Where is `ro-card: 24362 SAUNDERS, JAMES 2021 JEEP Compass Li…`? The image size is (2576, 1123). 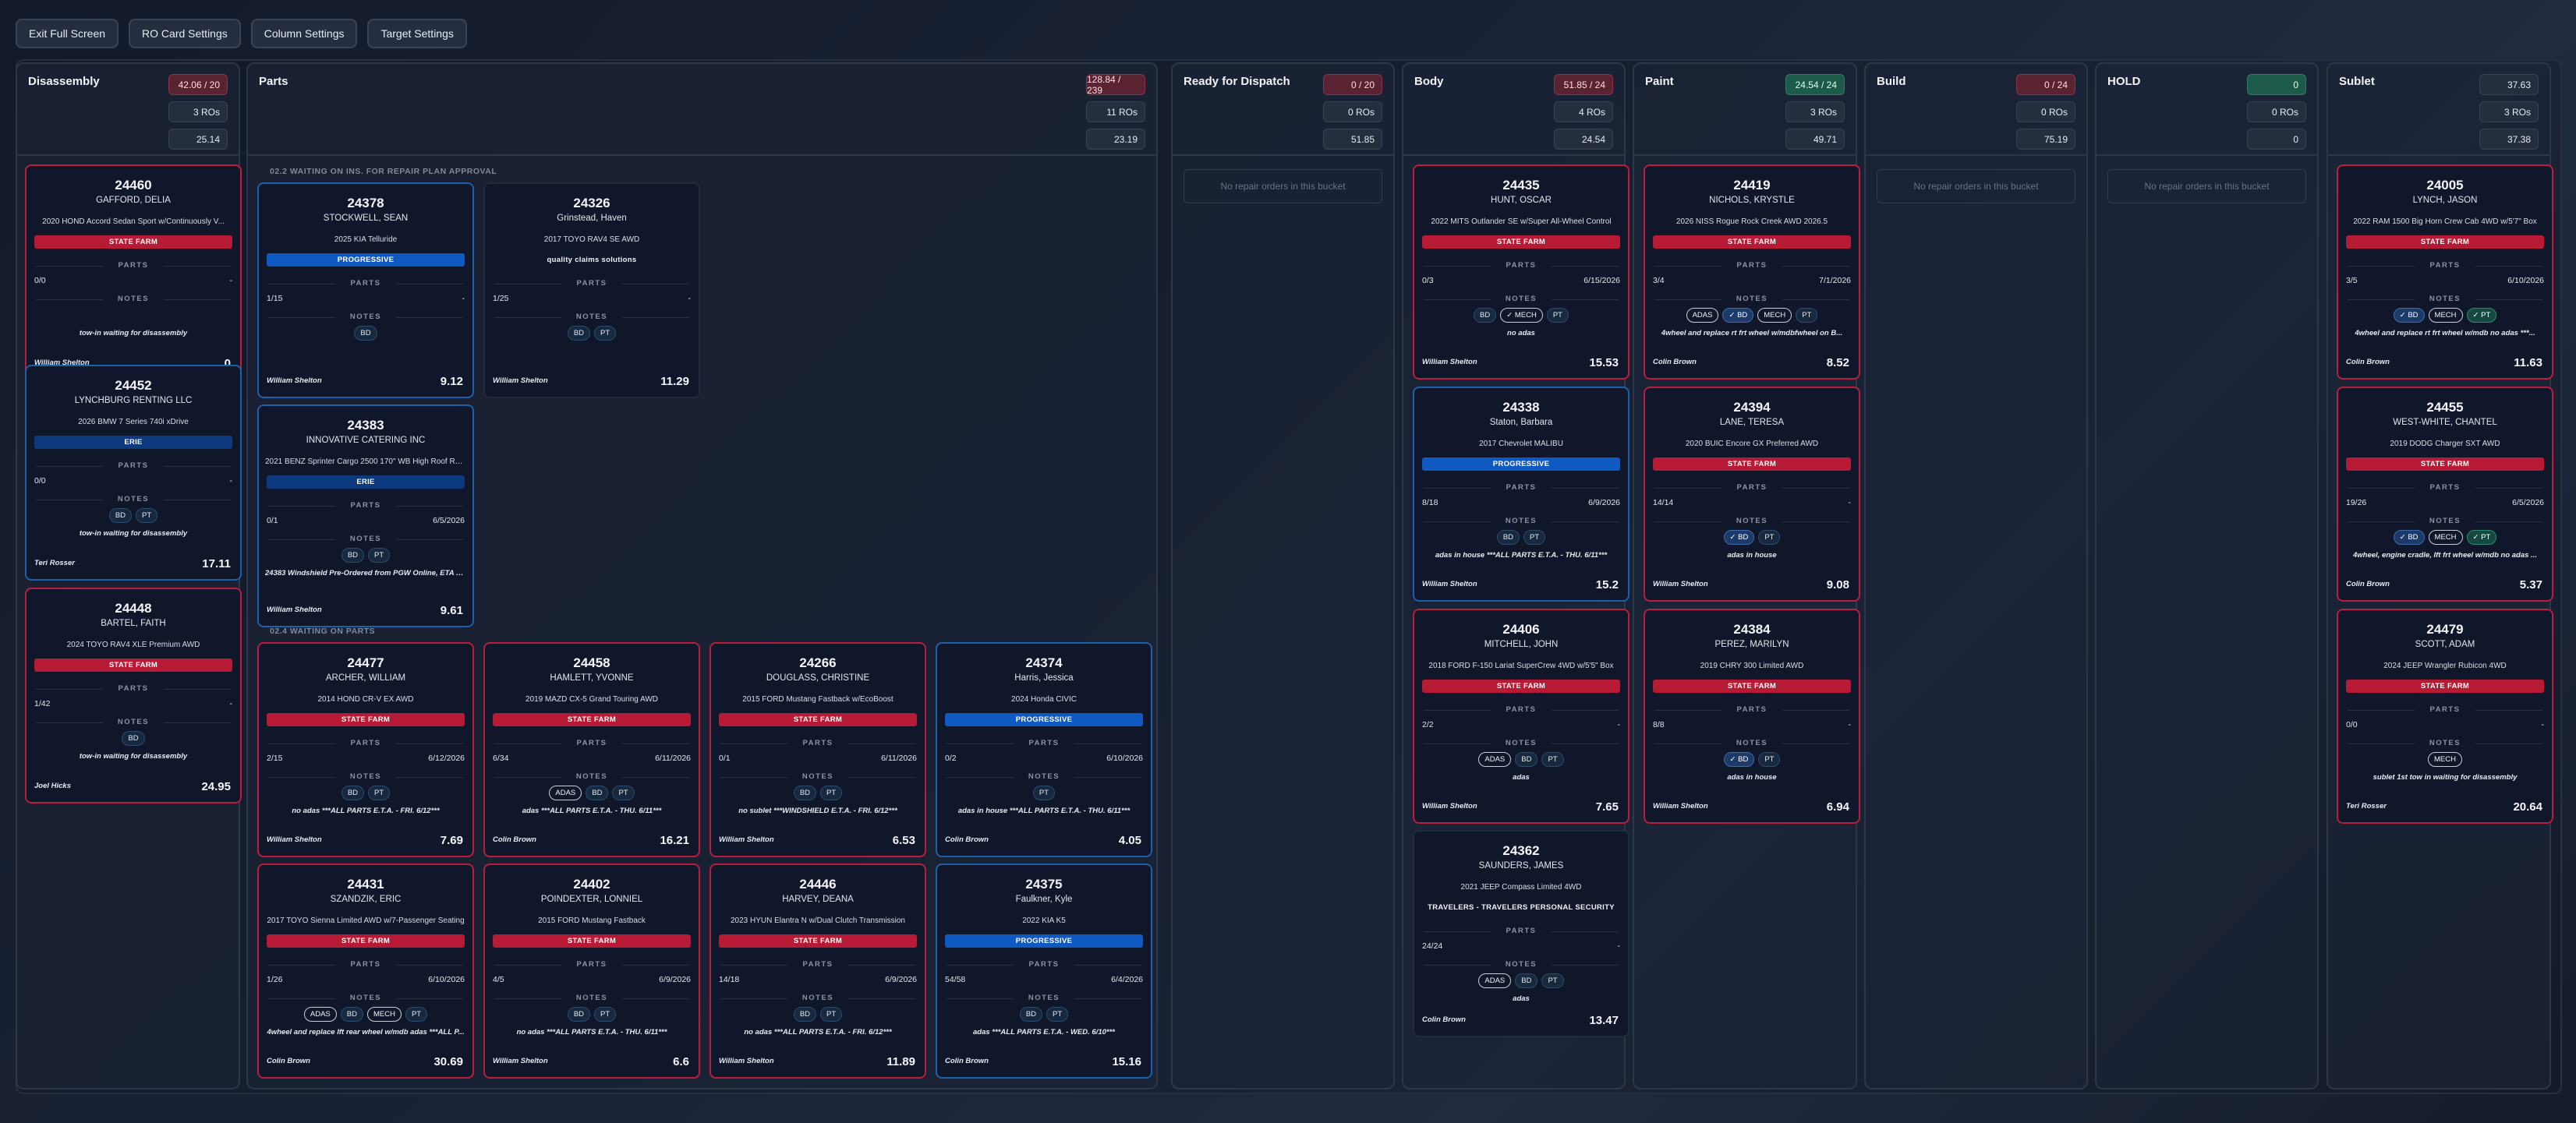
ro-card: 24362 SAUNDERS, JAMES 2021 JEEP Compass Li… is located at coordinates (1521, 933).